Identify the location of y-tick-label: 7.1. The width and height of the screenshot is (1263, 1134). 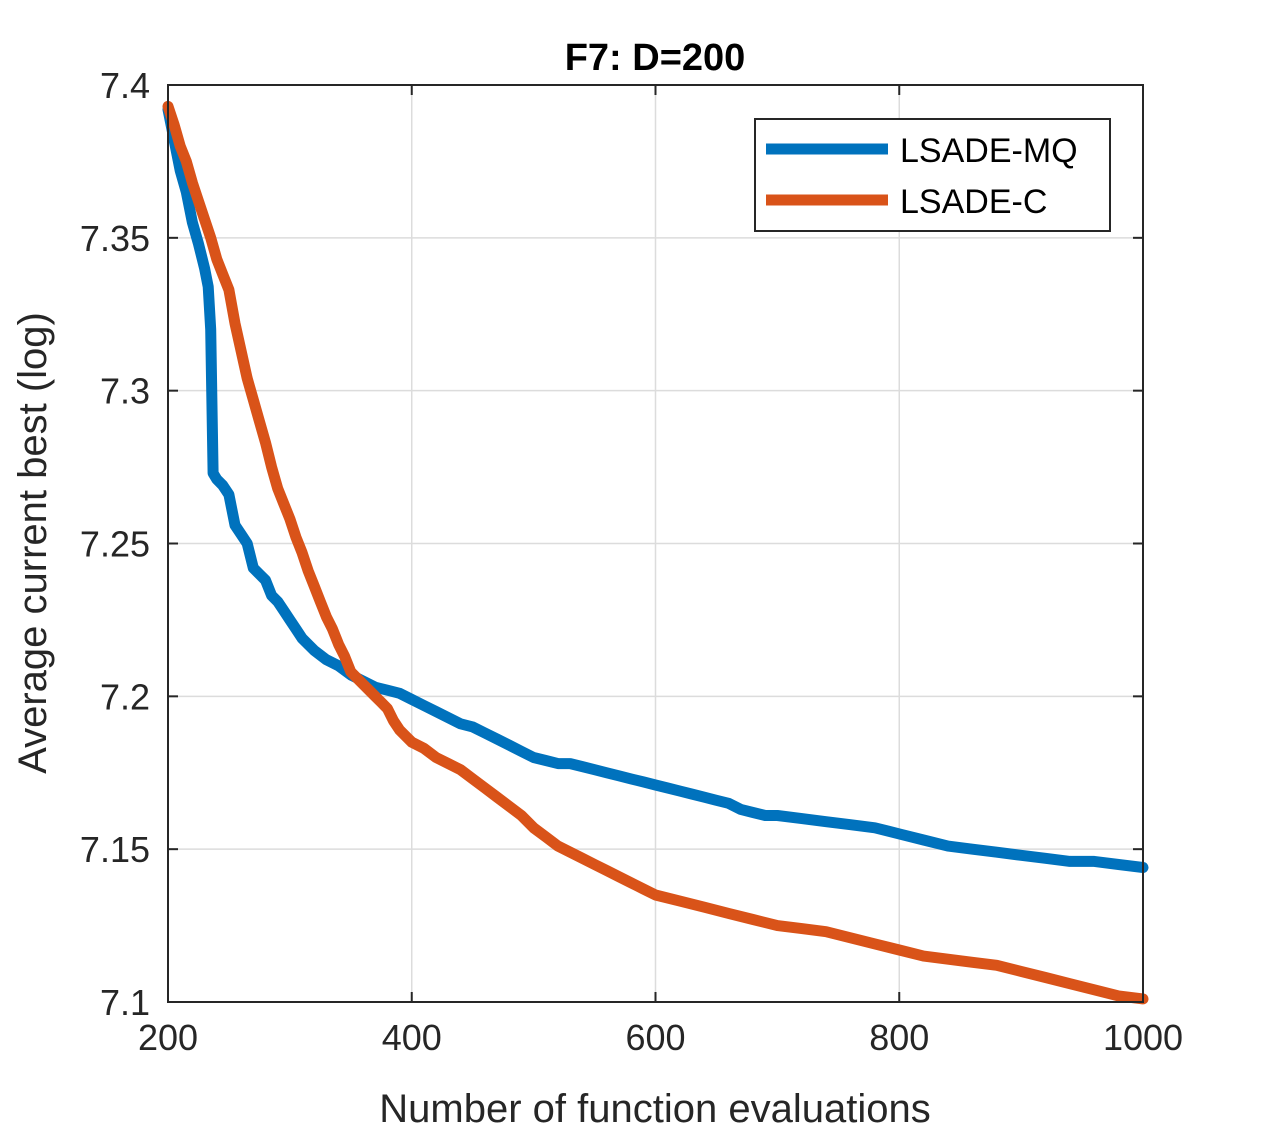
(125, 1002).